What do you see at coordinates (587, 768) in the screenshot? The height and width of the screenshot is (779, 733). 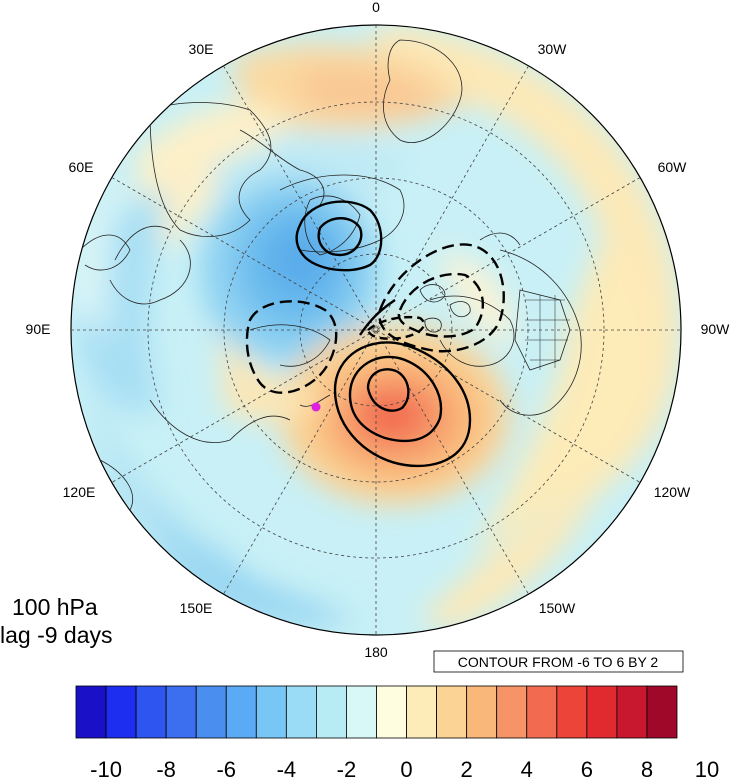 I see `colorbar-tick-label: 6` at bounding box center [587, 768].